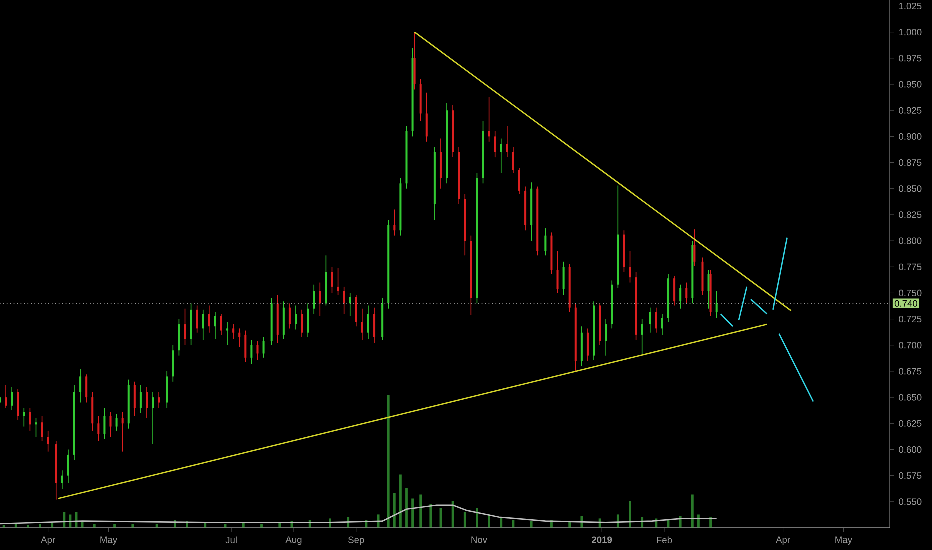 Image resolution: width=932 pixels, height=550 pixels. What do you see at coordinates (783, 541) in the screenshot?
I see `x-tick-label: Apr` at bounding box center [783, 541].